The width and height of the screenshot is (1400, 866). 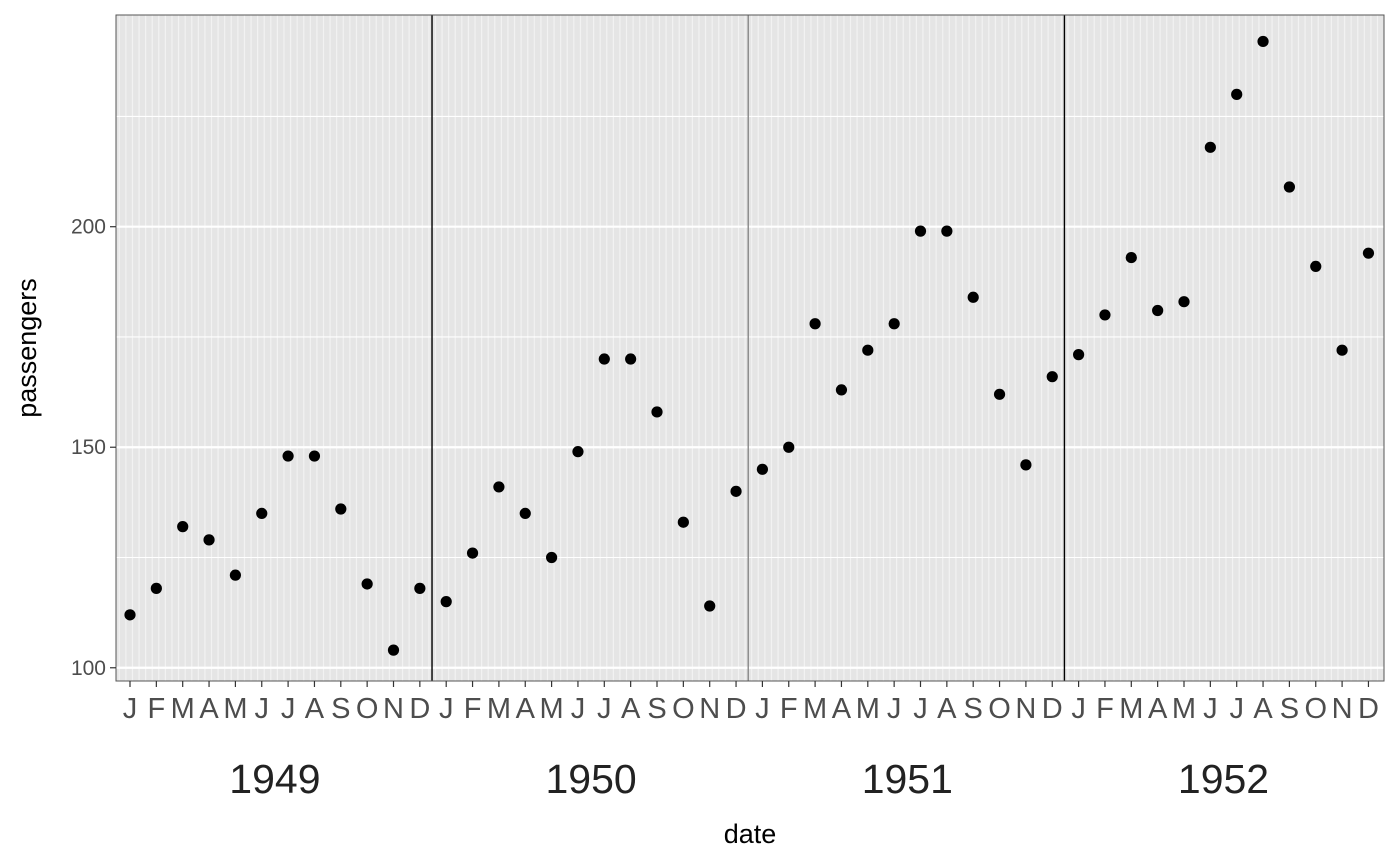 What do you see at coordinates (88, 447) in the screenshot?
I see `y-tick-label: 150` at bounding box center [88, 447].